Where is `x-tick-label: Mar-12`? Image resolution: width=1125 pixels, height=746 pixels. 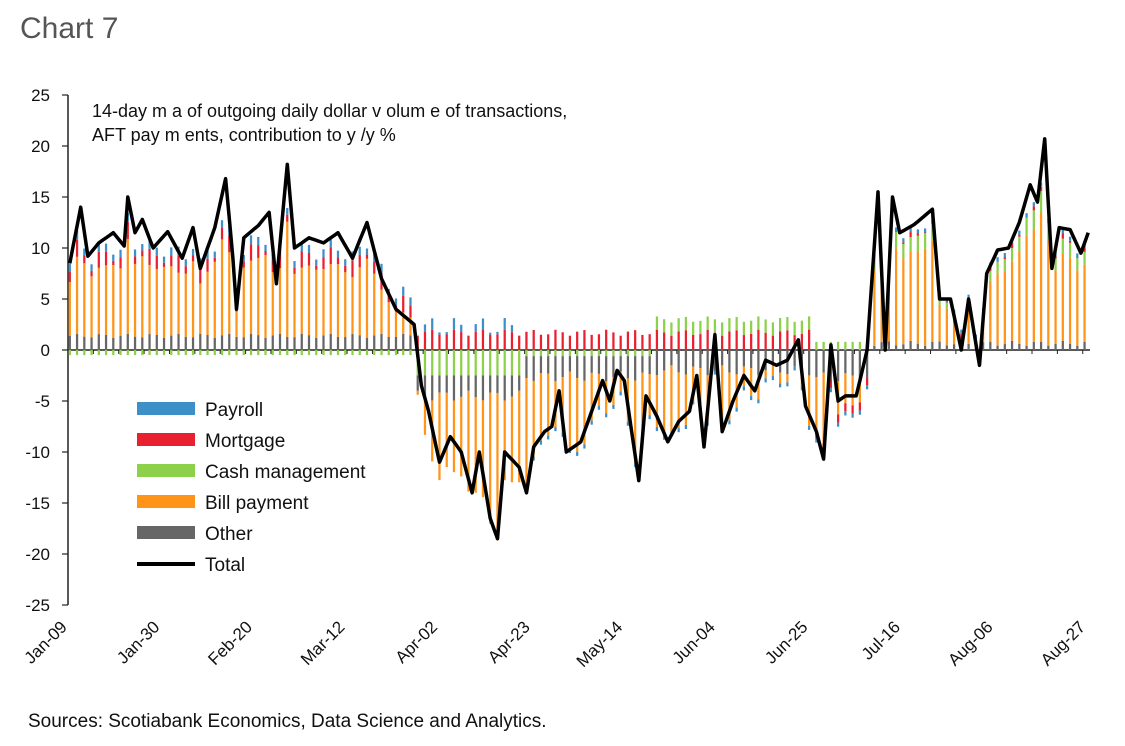 x-tick-label: Mar-12 is located at coordinates (323, 643).